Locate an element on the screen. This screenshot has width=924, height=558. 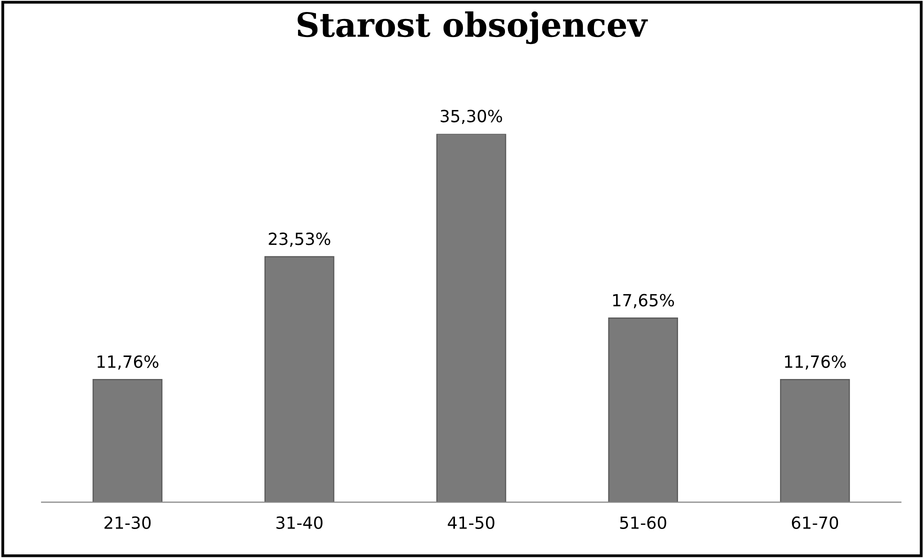
chart-title: Starost obsojencev is located at coordinates (473, 27).